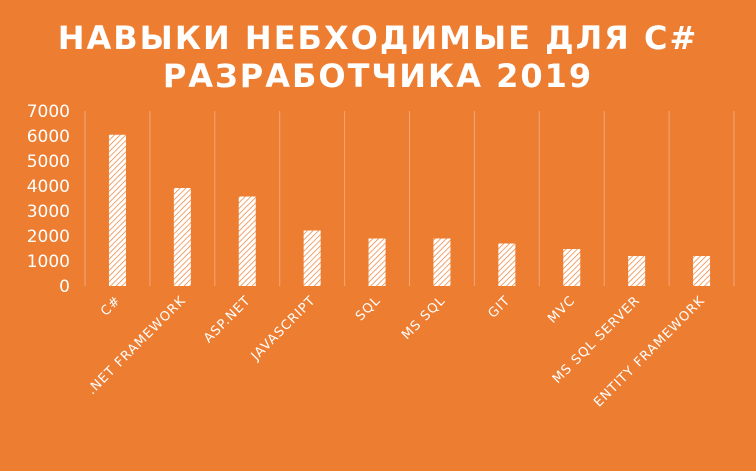 The width and height of the screenshot is (756, 471). Describe the element at coordinates (227, 319) in the screenshot. I see `category-label: ASP.NET` at that location.